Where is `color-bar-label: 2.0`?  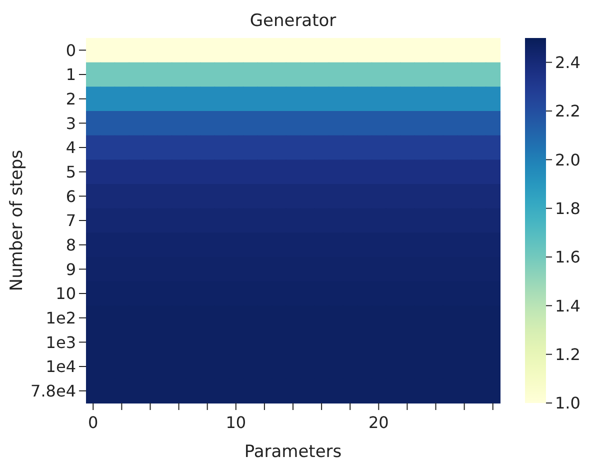 color-bar-label: 2.0 is located at coordinates (567, 160).